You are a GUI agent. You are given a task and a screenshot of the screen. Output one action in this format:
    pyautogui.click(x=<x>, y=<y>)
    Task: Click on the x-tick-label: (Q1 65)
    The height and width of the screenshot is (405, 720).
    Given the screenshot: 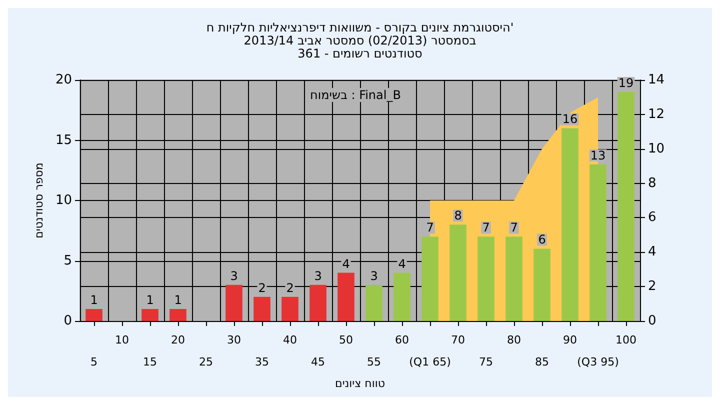 What is the action you would take?
    pyautogui.click(x=430, y=362)
    